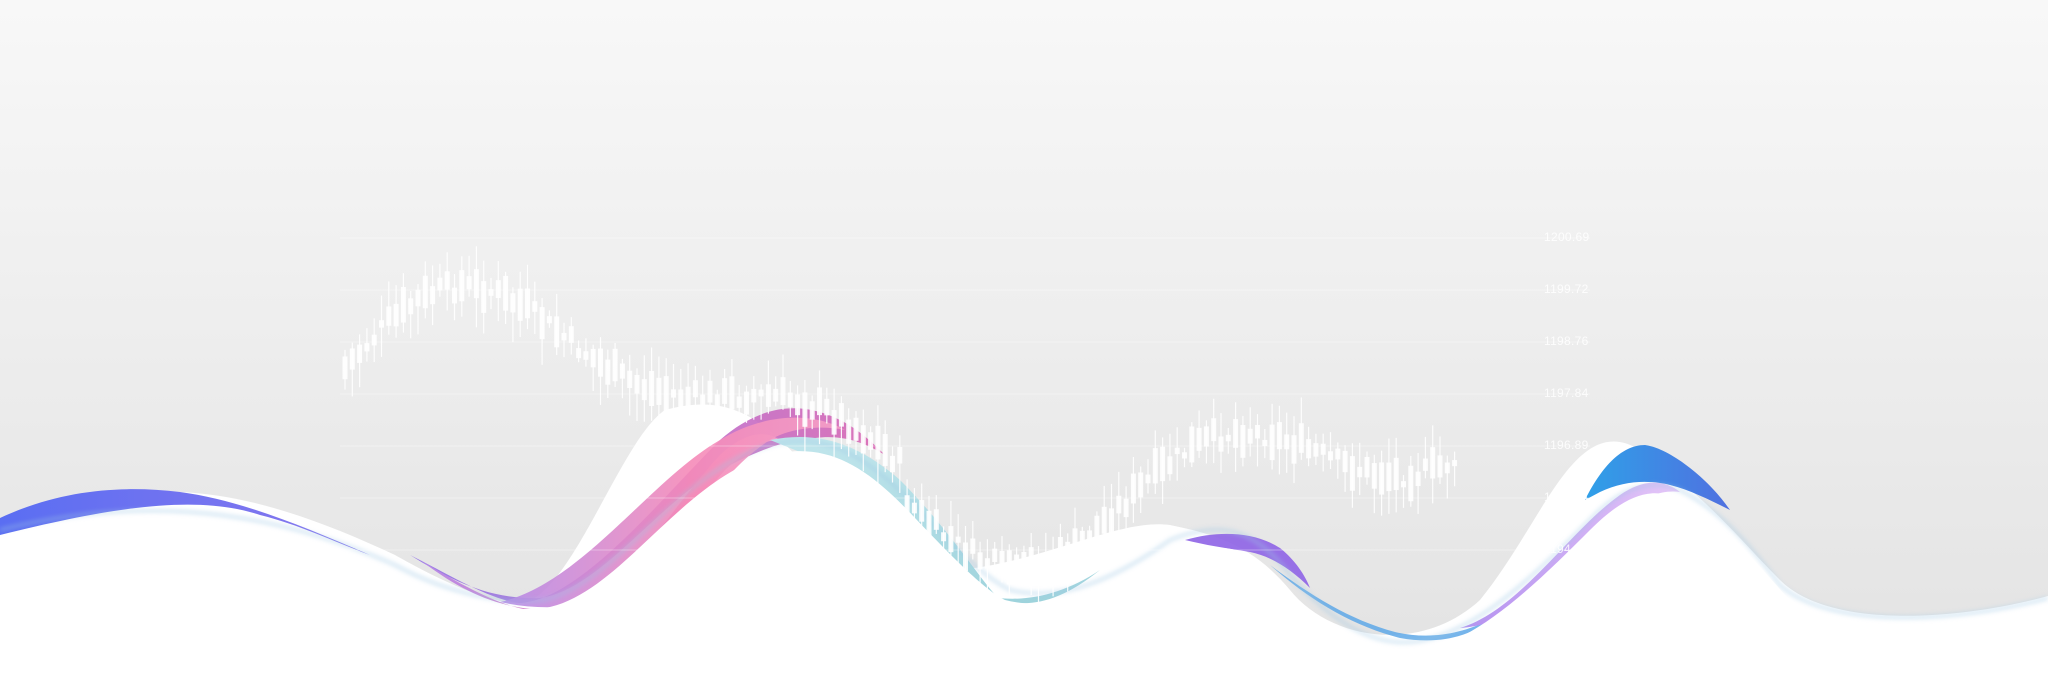  I want to click on blue-band, so click(1657, 477).